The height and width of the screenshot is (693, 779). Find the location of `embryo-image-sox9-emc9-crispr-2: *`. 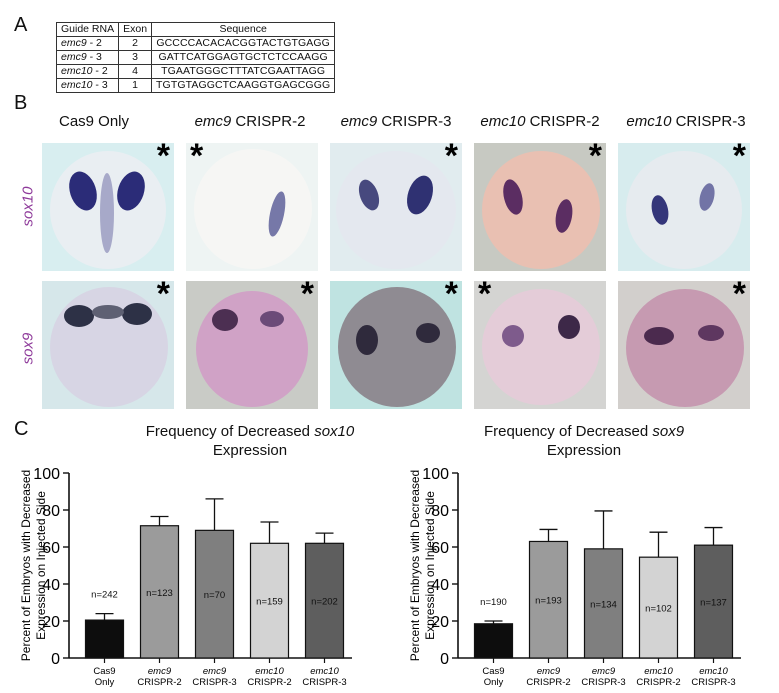

embryo-image-sox9-emc9-crispr-2: * is located at coordinates (252, 345).